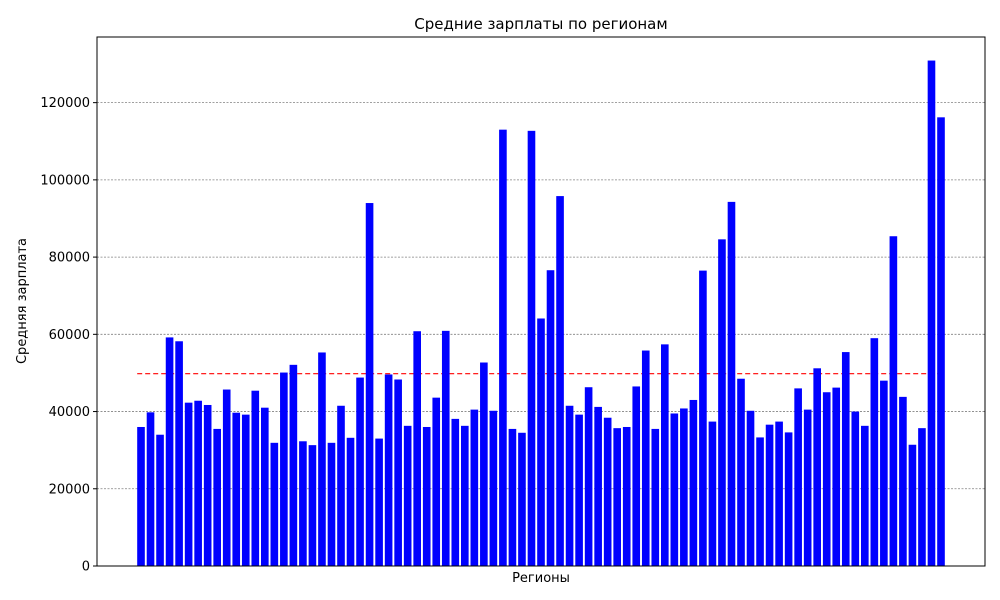 This screenshot has width=1000, height=600. I want to click on chart-title: Средние зарплаты по регионам, so click(540, 24).